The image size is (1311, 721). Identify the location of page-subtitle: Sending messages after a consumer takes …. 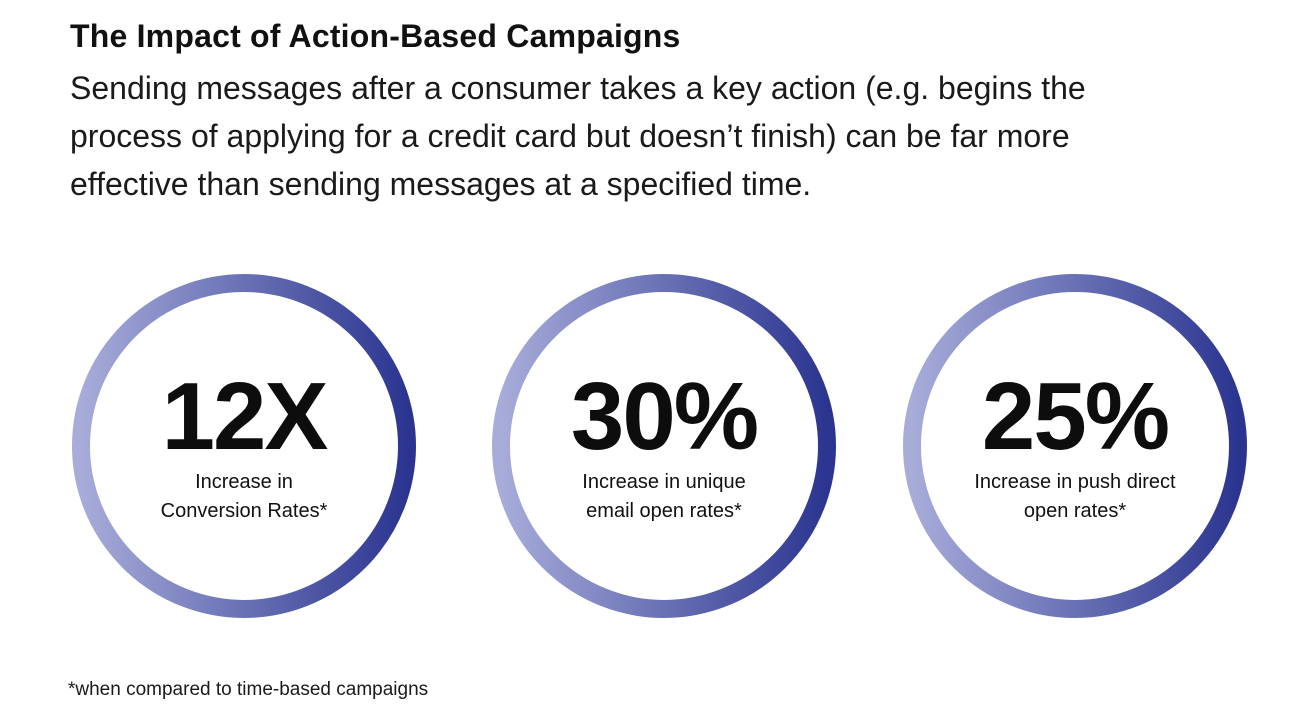
(578, 136).